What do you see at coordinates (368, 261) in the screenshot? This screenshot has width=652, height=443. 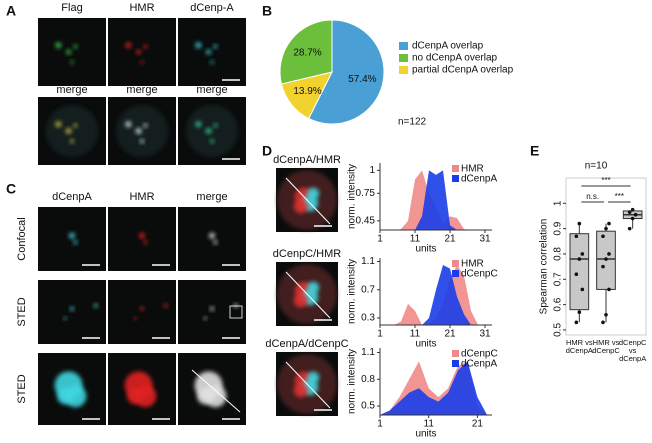 I see `y-tick-label: 1.1` at bounding box center [368, 261].